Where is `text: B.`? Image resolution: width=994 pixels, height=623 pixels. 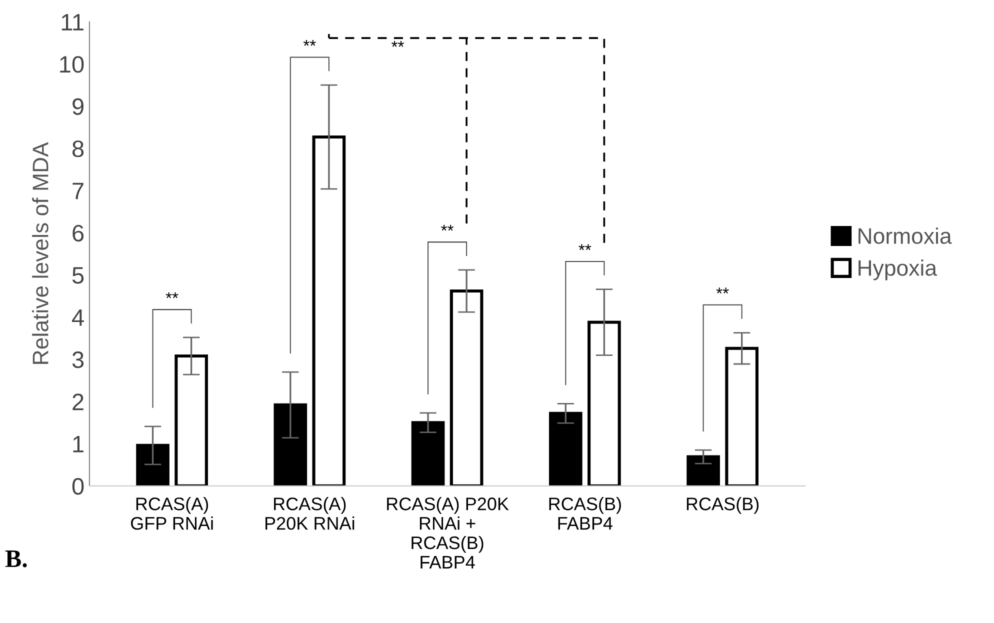
text: B. is located at coordinates (16, 559).